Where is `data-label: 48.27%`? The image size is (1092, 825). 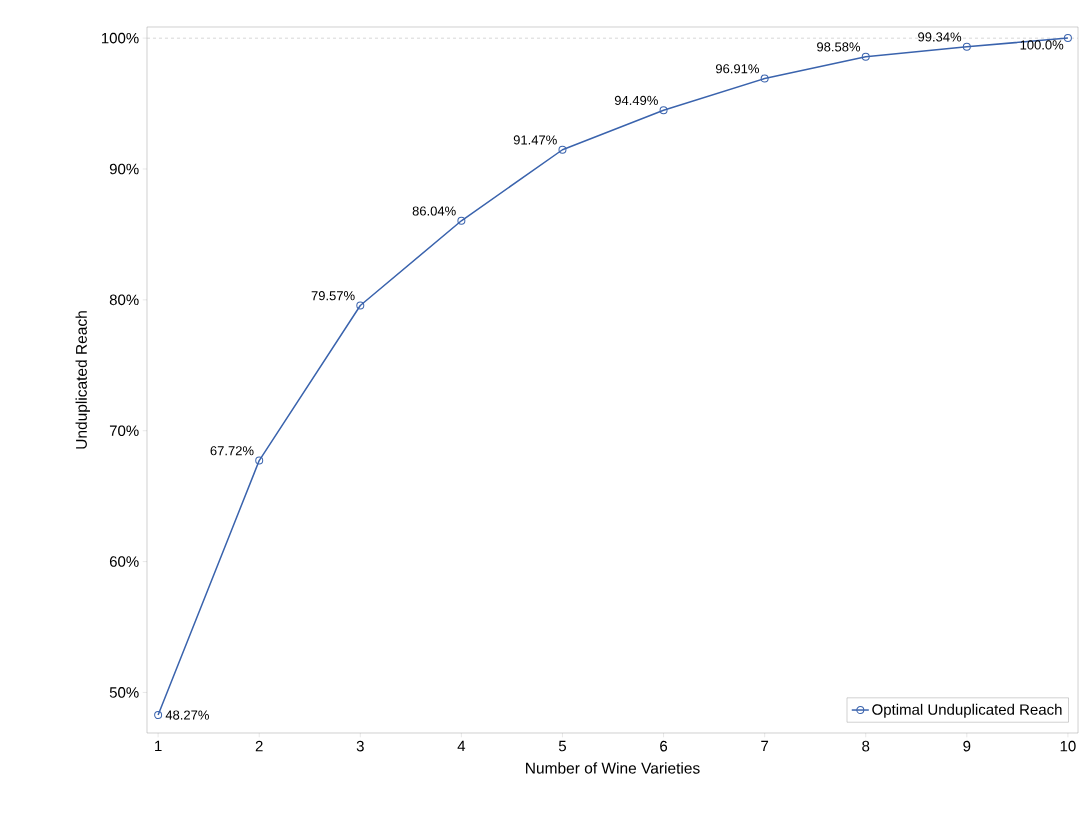
data-label: 48.27% is located at coordinates (187, 715).